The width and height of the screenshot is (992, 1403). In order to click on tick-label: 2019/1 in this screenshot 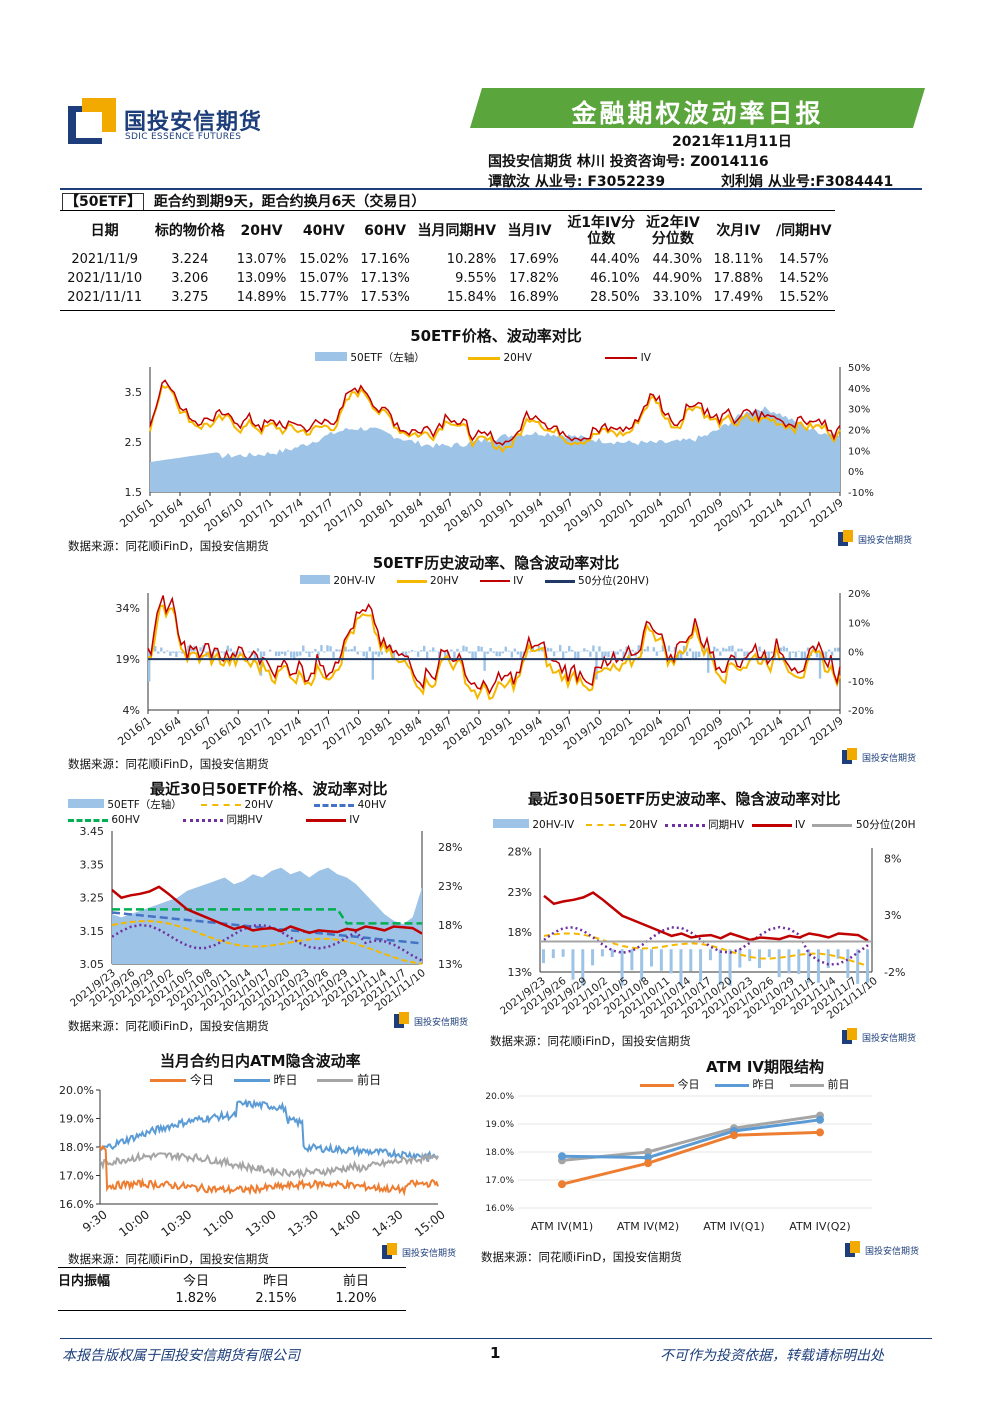, I will do `click(496, 513)`.